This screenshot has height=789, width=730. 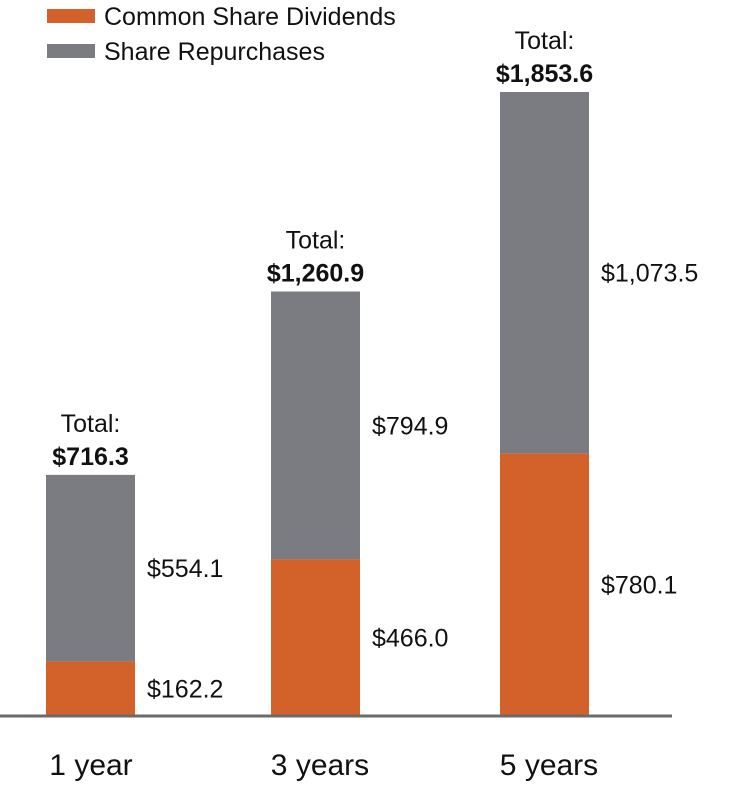 What do you see at coordinates (90, 457) in the screenshot?
I see `total-value-1: $716.3` at bounding box center [90, 457].